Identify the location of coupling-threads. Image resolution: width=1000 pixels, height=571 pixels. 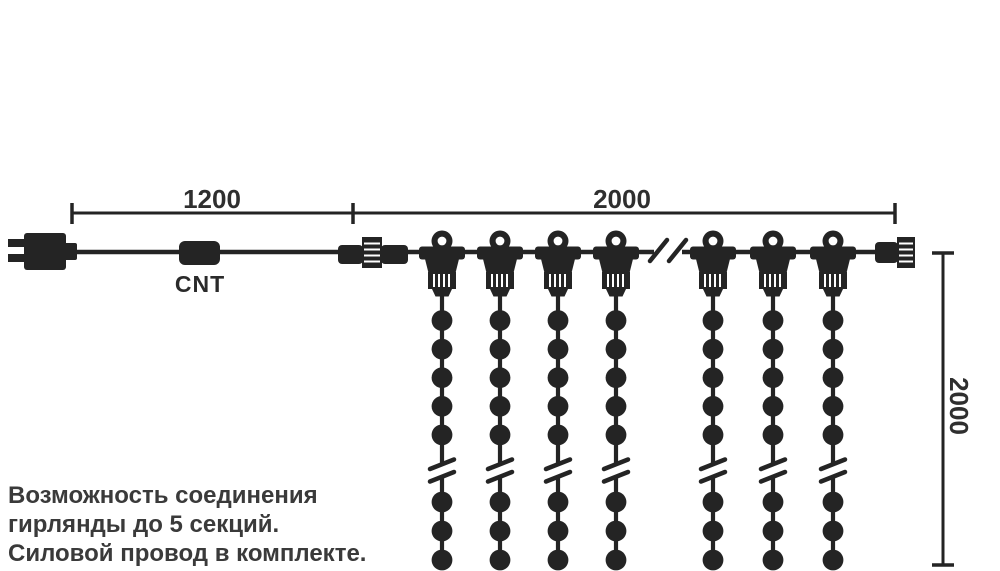
(372, 252).